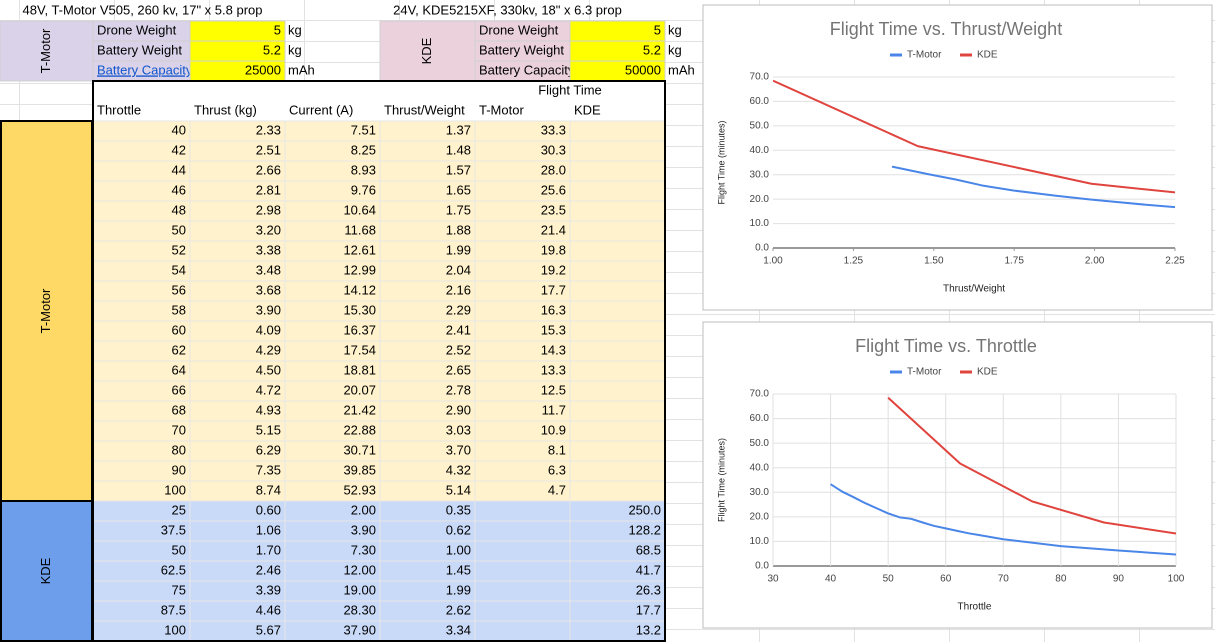  I want to click on cell-value: 10.64, so click(359, 209).